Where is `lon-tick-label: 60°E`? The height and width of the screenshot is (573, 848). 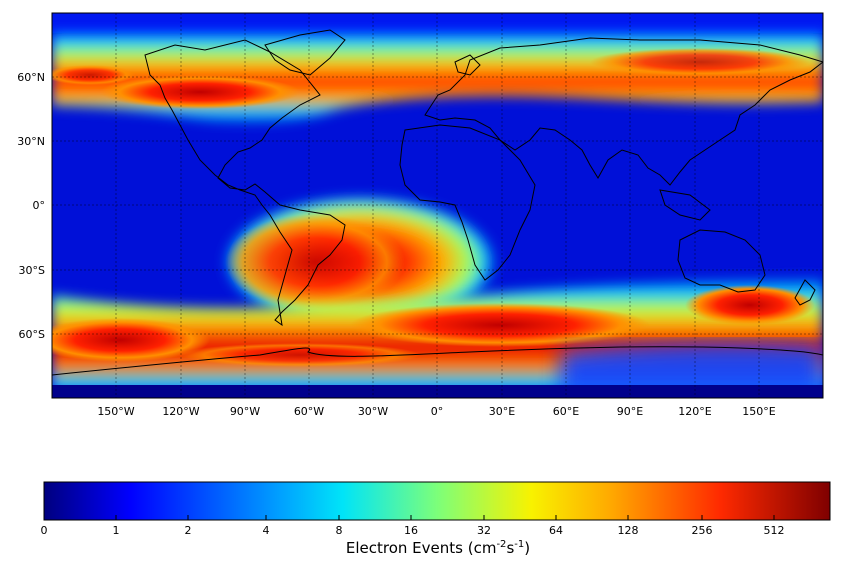 lon-tick-label: 60°E is located at coordinates (566, 411).